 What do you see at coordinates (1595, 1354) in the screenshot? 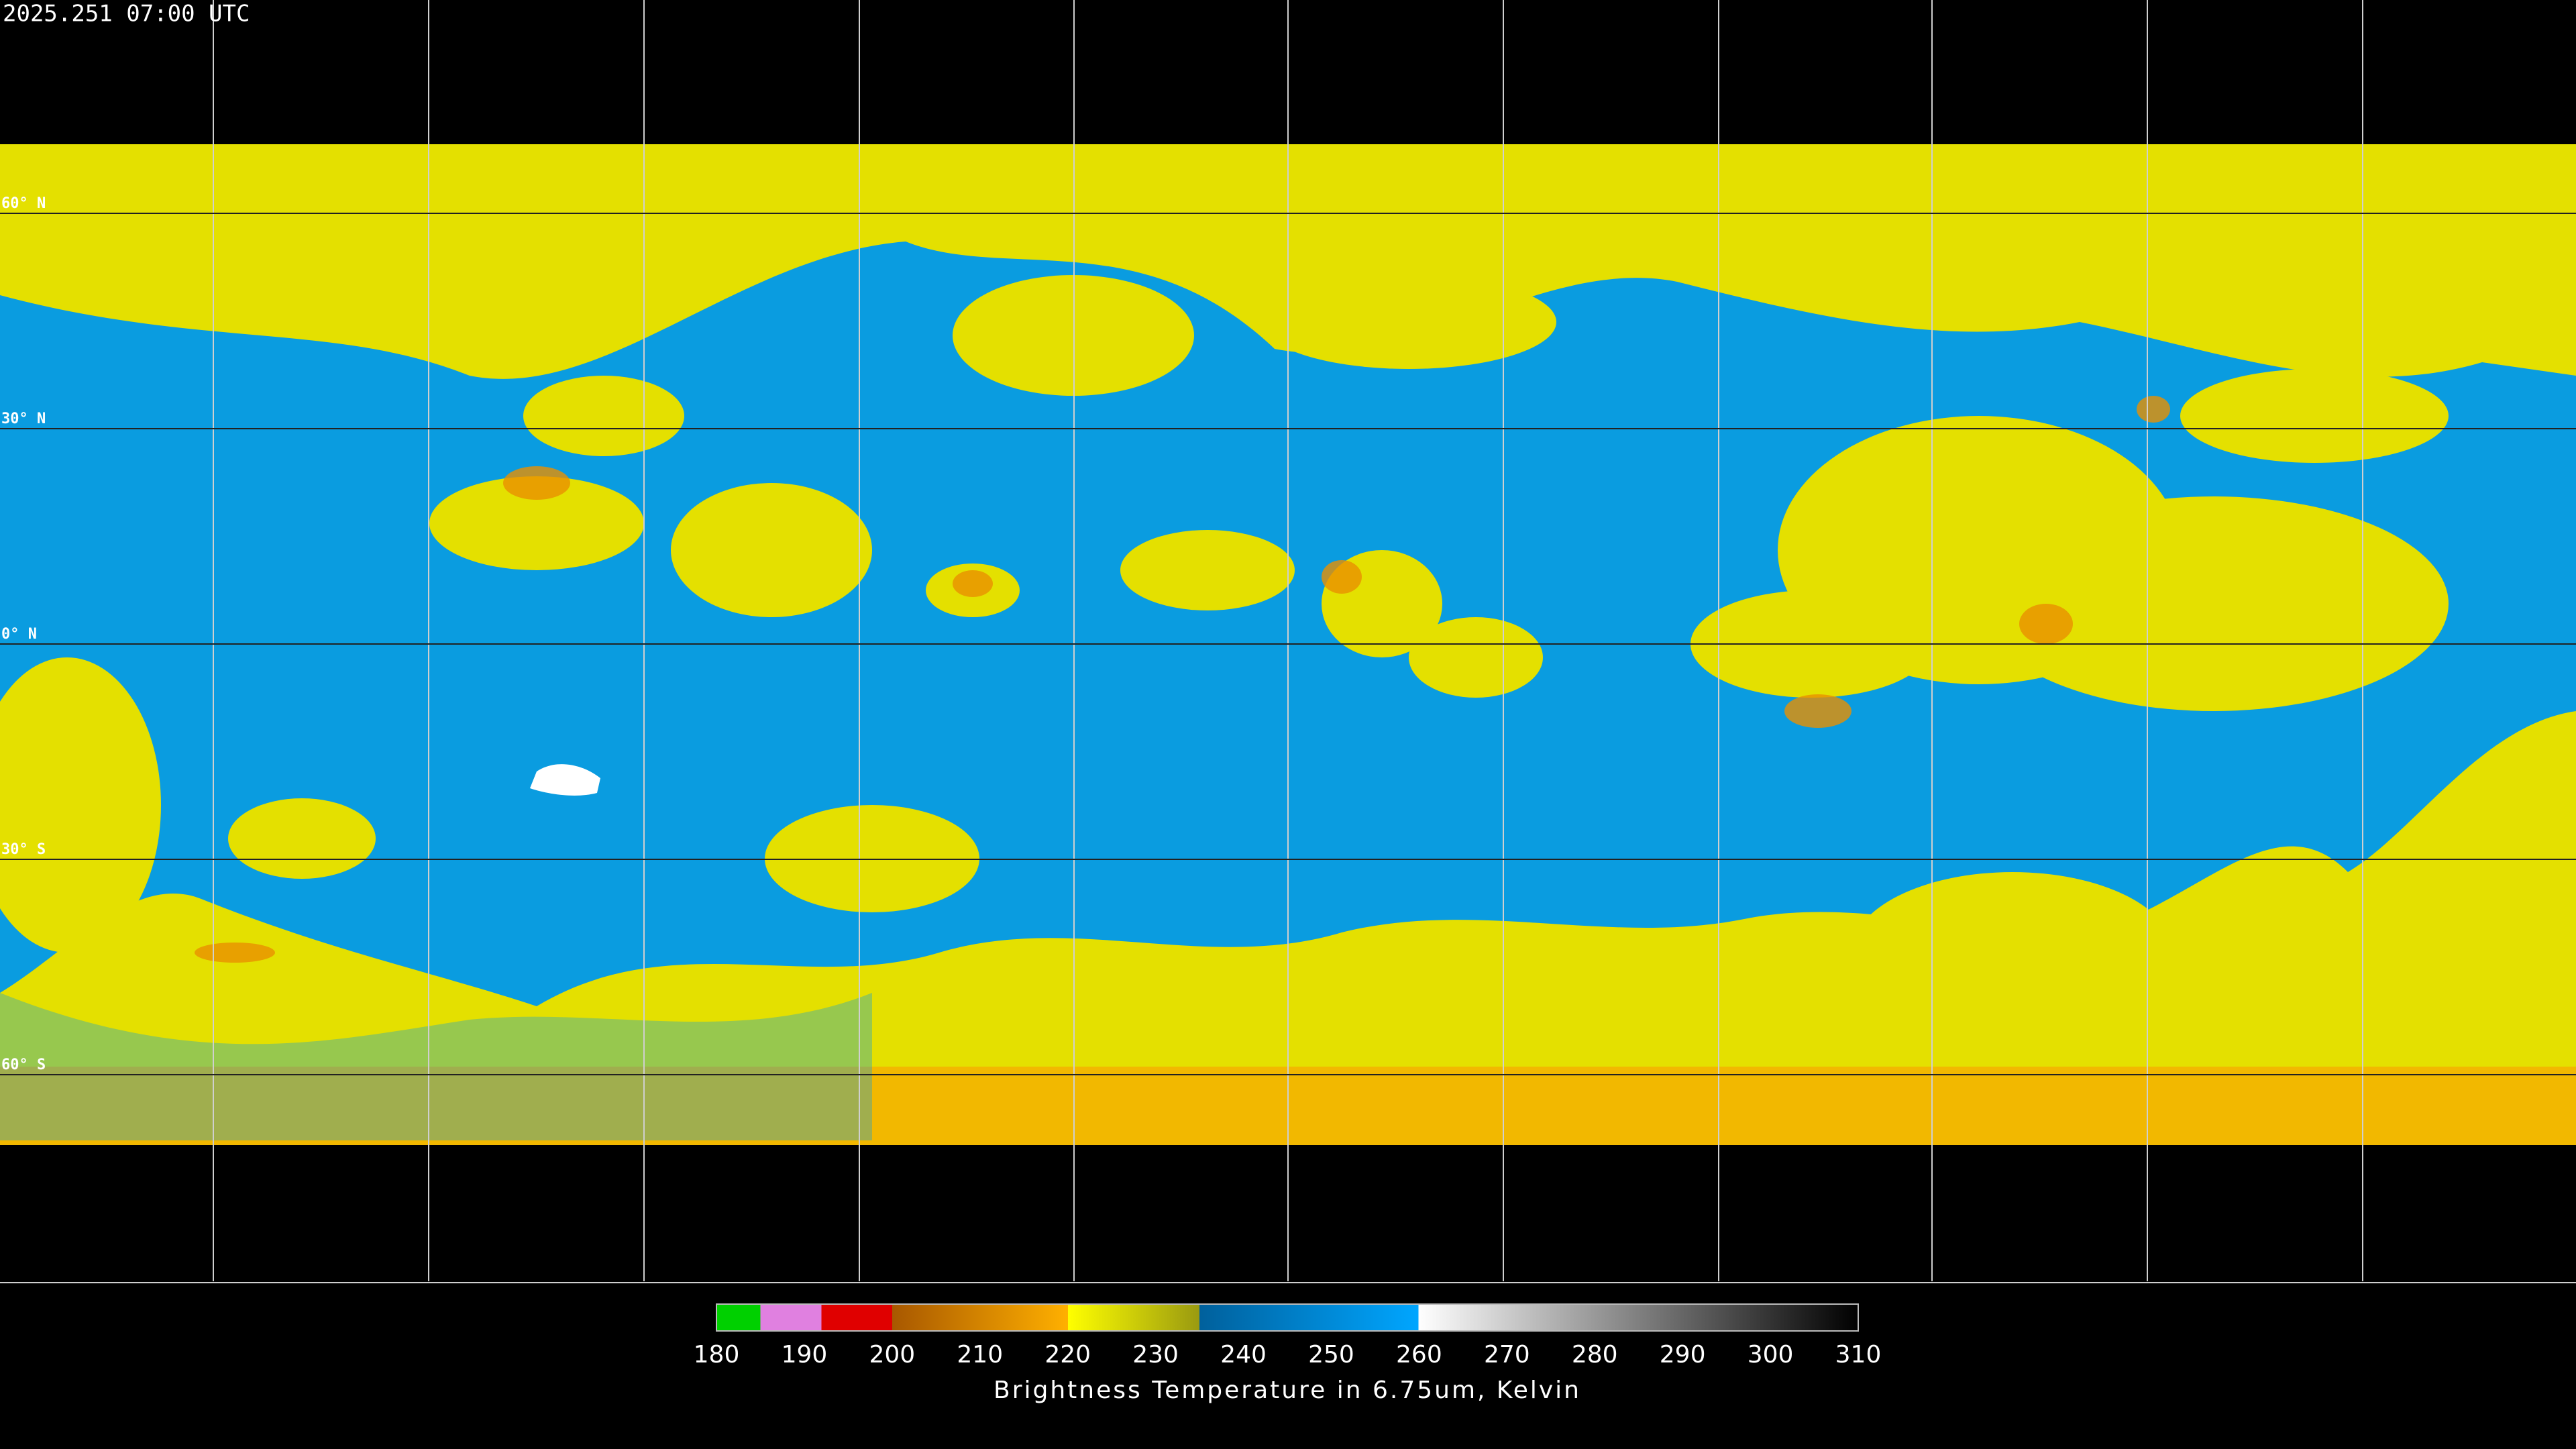
I see `colorbar-tick-label: 280` at bounding box center [1595, 1354].